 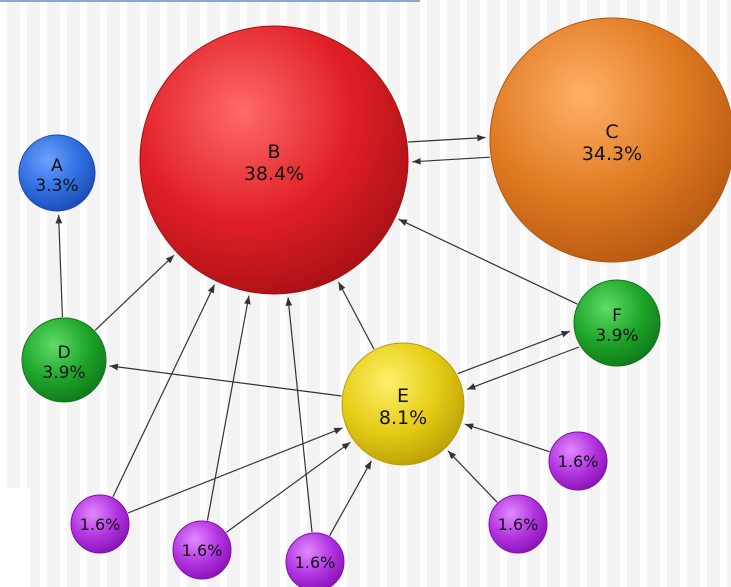 What do you see at coordinates (350, 498) in the screenshot?
I see `edge-p3-to-e` at bounding box center [350, 498].